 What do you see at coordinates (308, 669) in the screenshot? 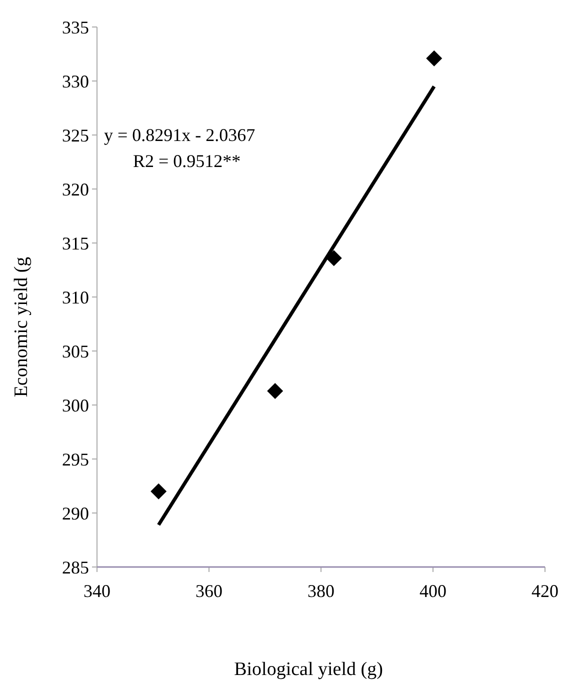
I see `x-axis-title: Biological yield (g)` at bounding box center [308, 669].